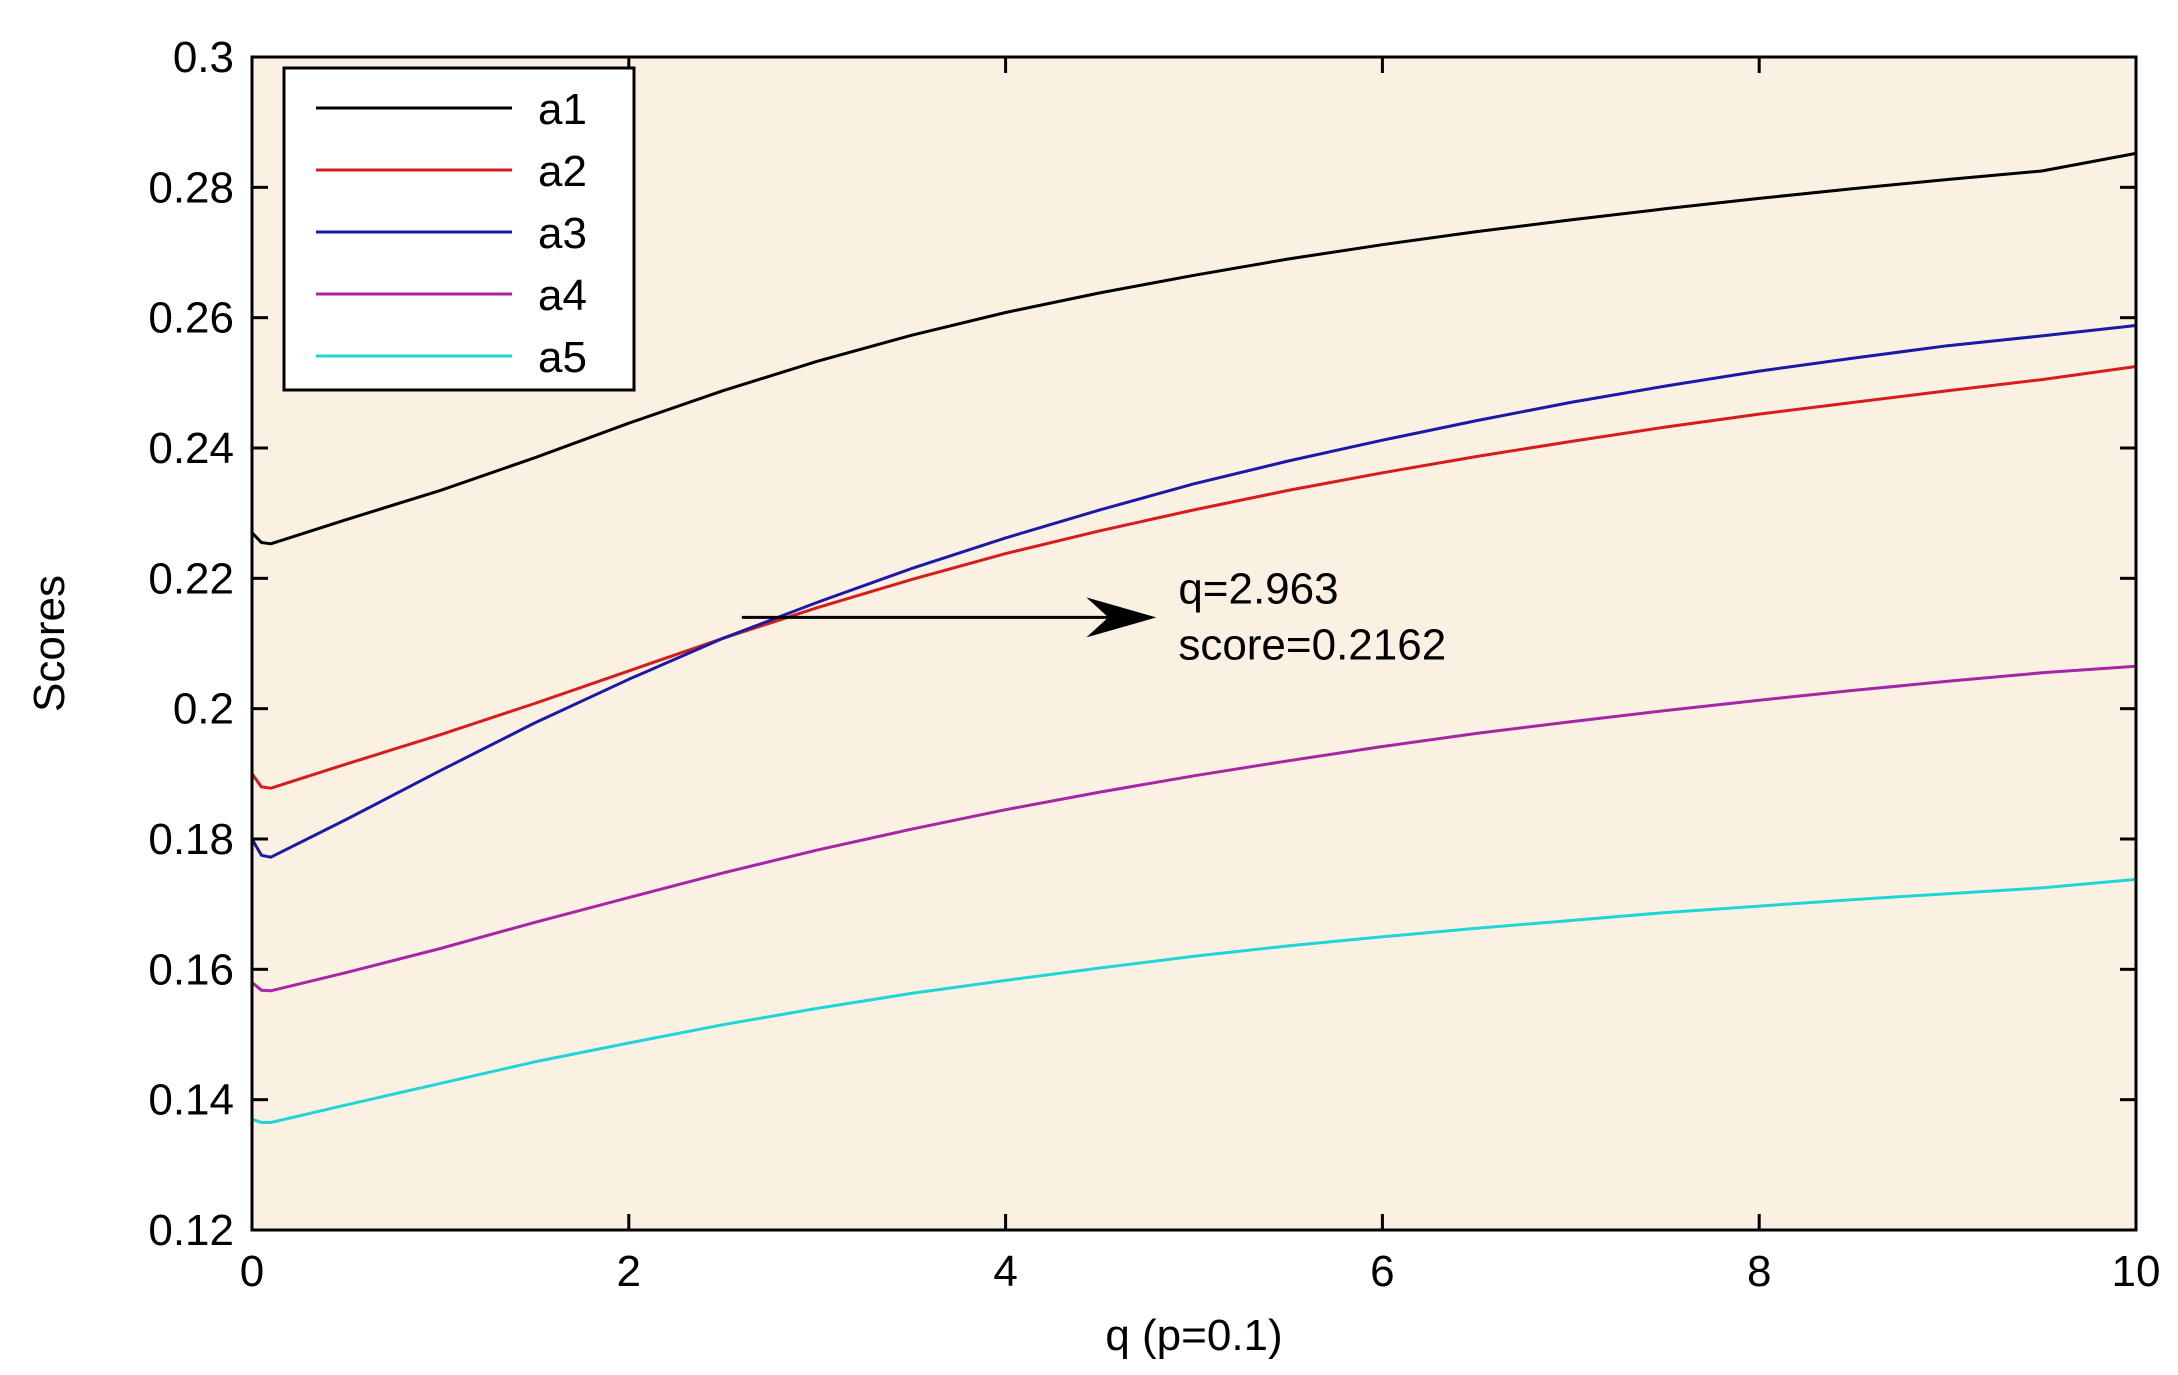 The image size is (2178, 1375). Describe the element at coordinates (562, 171) in the screenshot. I see `legend-label-a2: a2` at that location.